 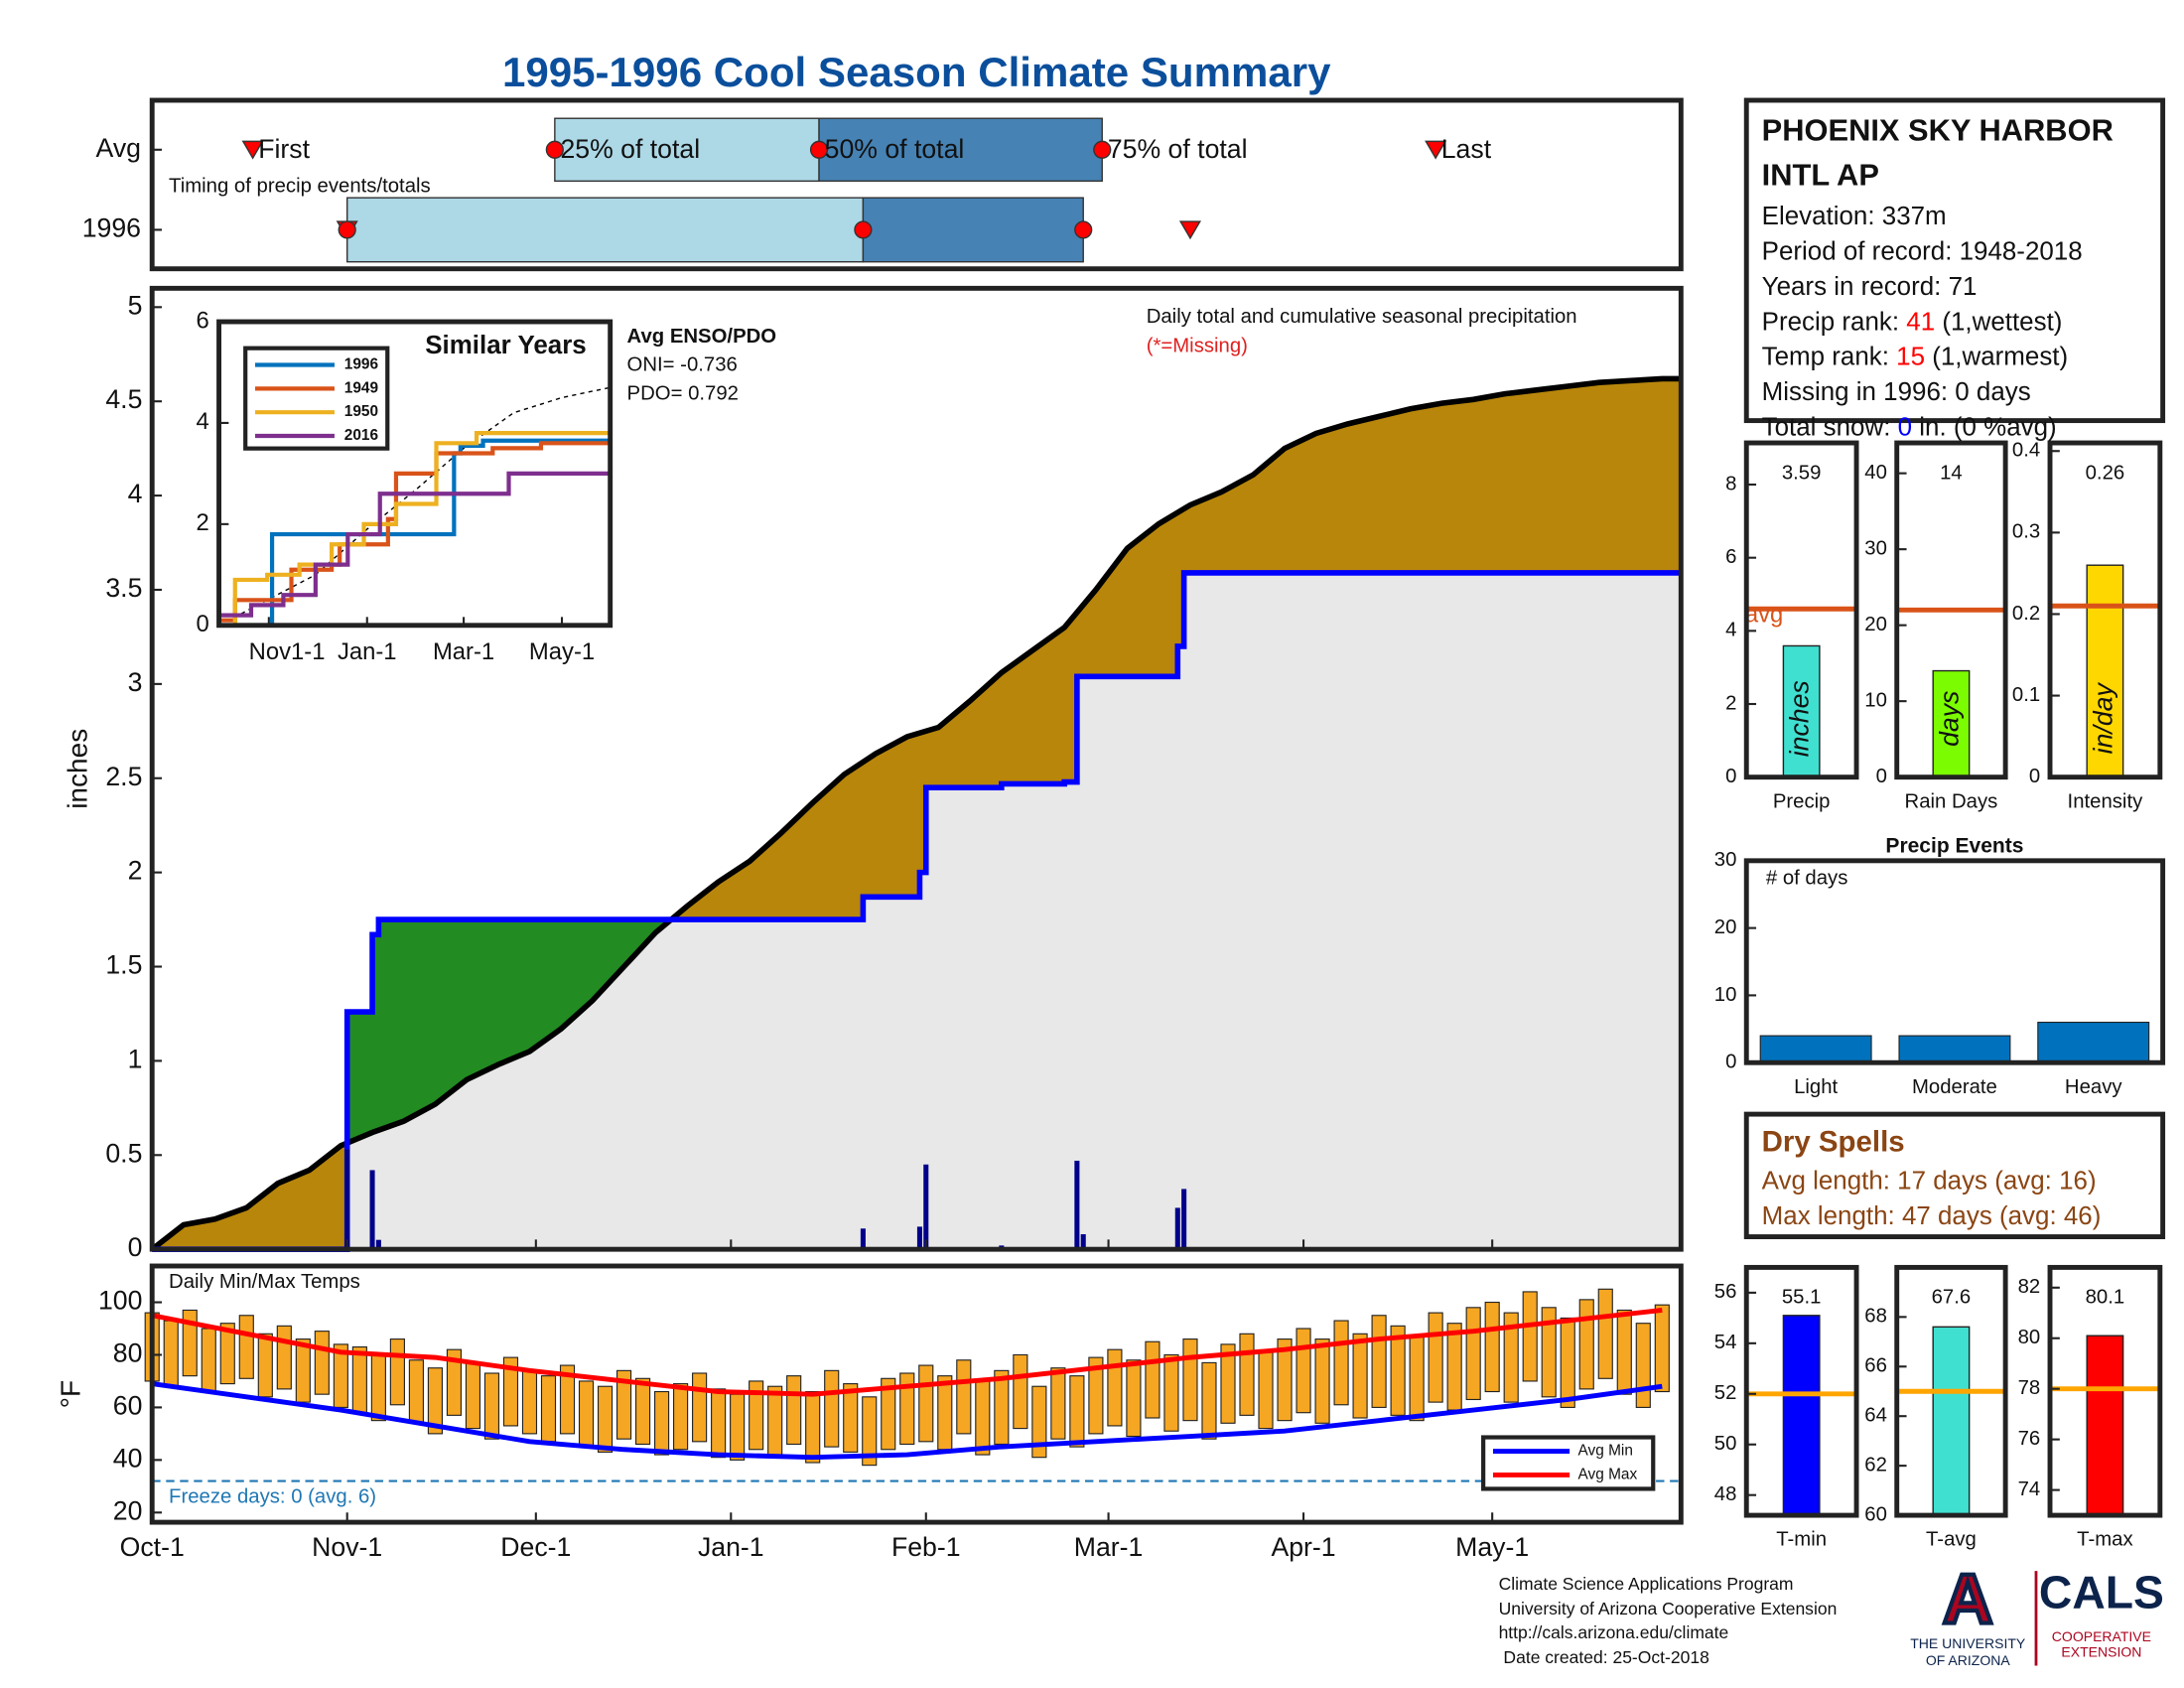 I want to click on station-value: 0, so click(x=1905, y=428).